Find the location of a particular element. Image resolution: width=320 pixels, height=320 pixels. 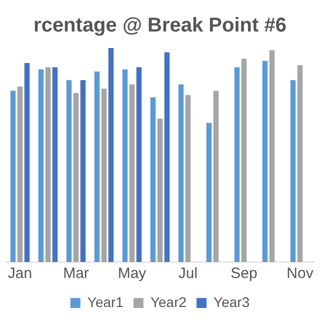

legend-label: Year3 is located at coordinates (232, 302).